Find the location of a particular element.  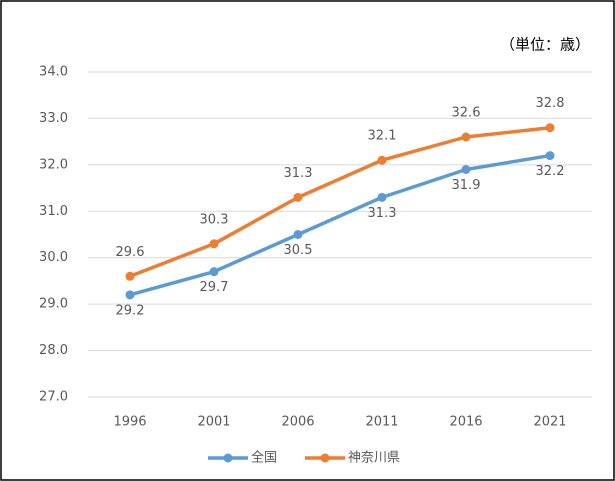

y-tick-label: 34.0 is located at coordinates (53, 72).